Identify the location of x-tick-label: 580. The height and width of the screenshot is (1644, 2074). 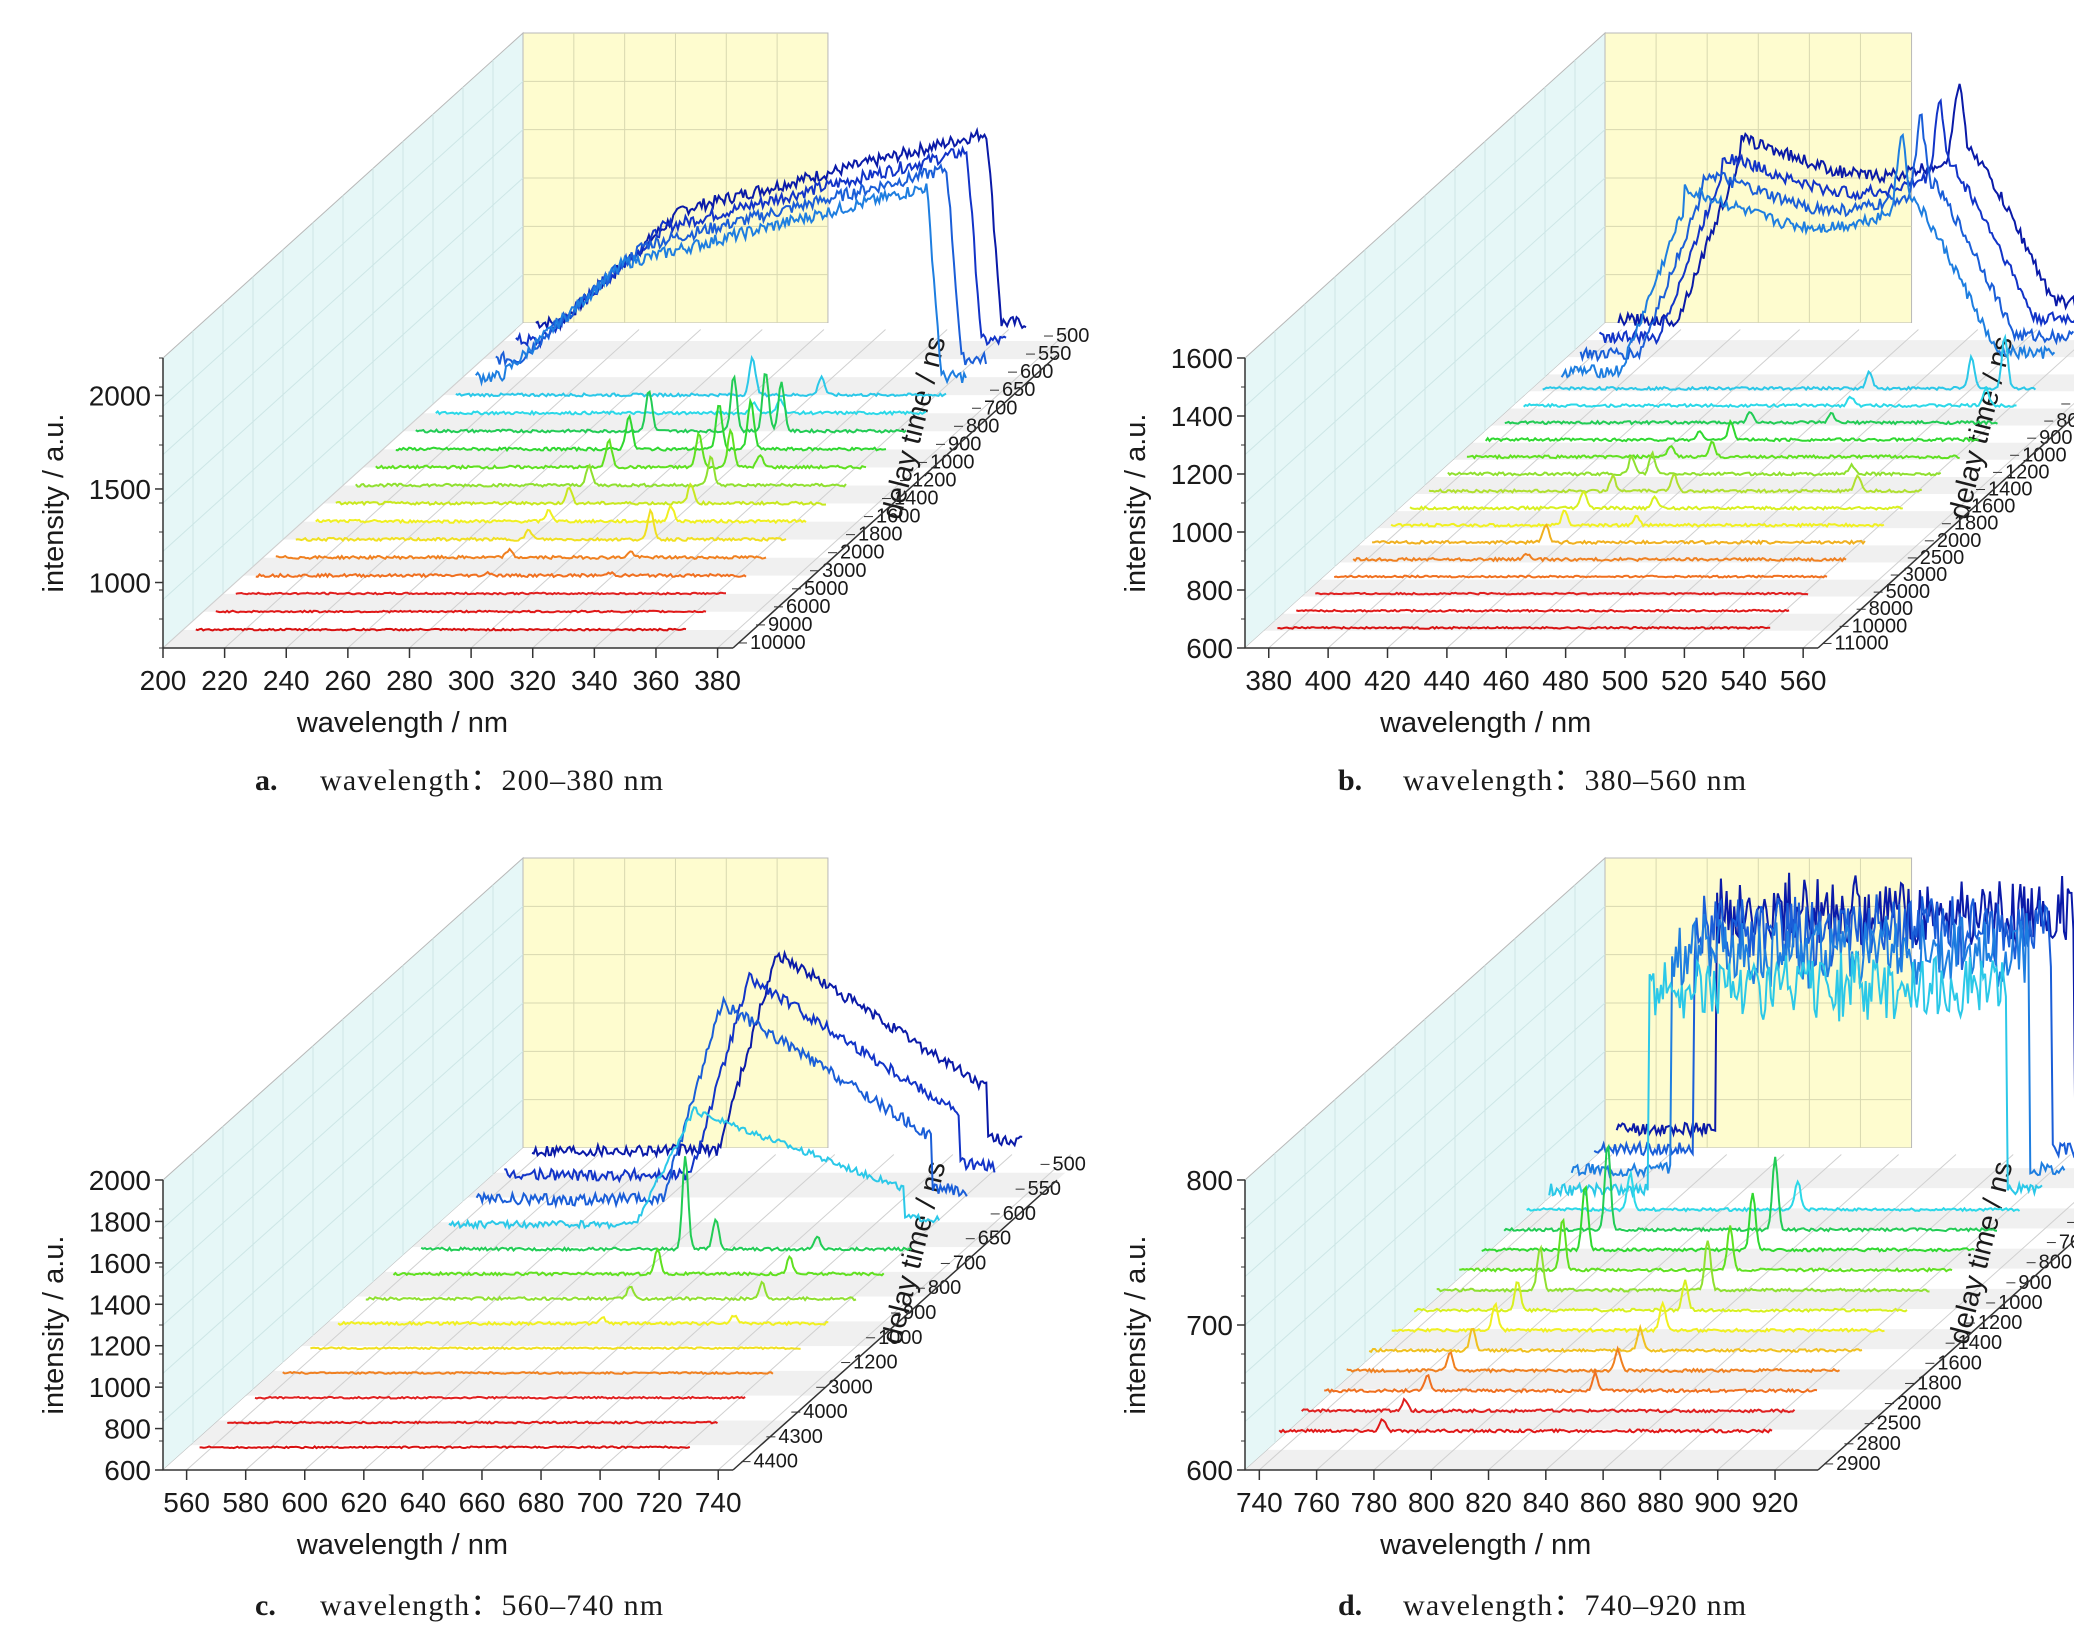
(245, 1502).